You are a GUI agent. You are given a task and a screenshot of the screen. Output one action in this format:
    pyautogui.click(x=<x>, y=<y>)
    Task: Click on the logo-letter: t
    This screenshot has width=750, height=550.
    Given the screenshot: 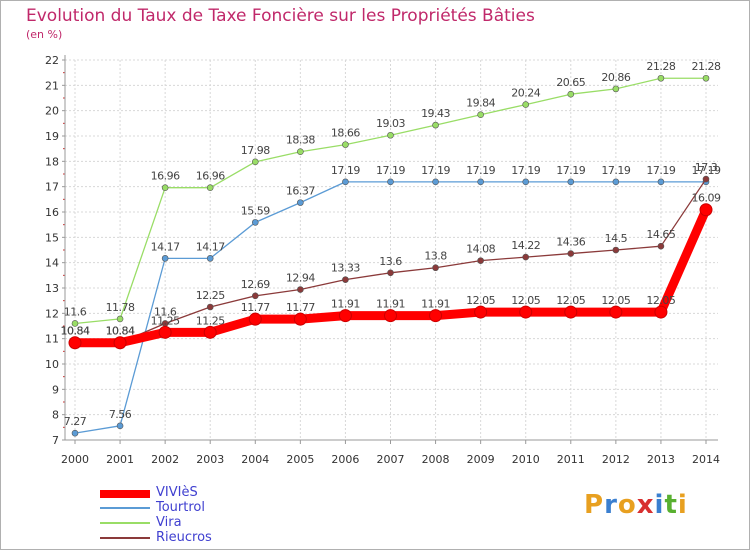 What is the action you would take?
    pyautogui.click(x=671, y=505)
    